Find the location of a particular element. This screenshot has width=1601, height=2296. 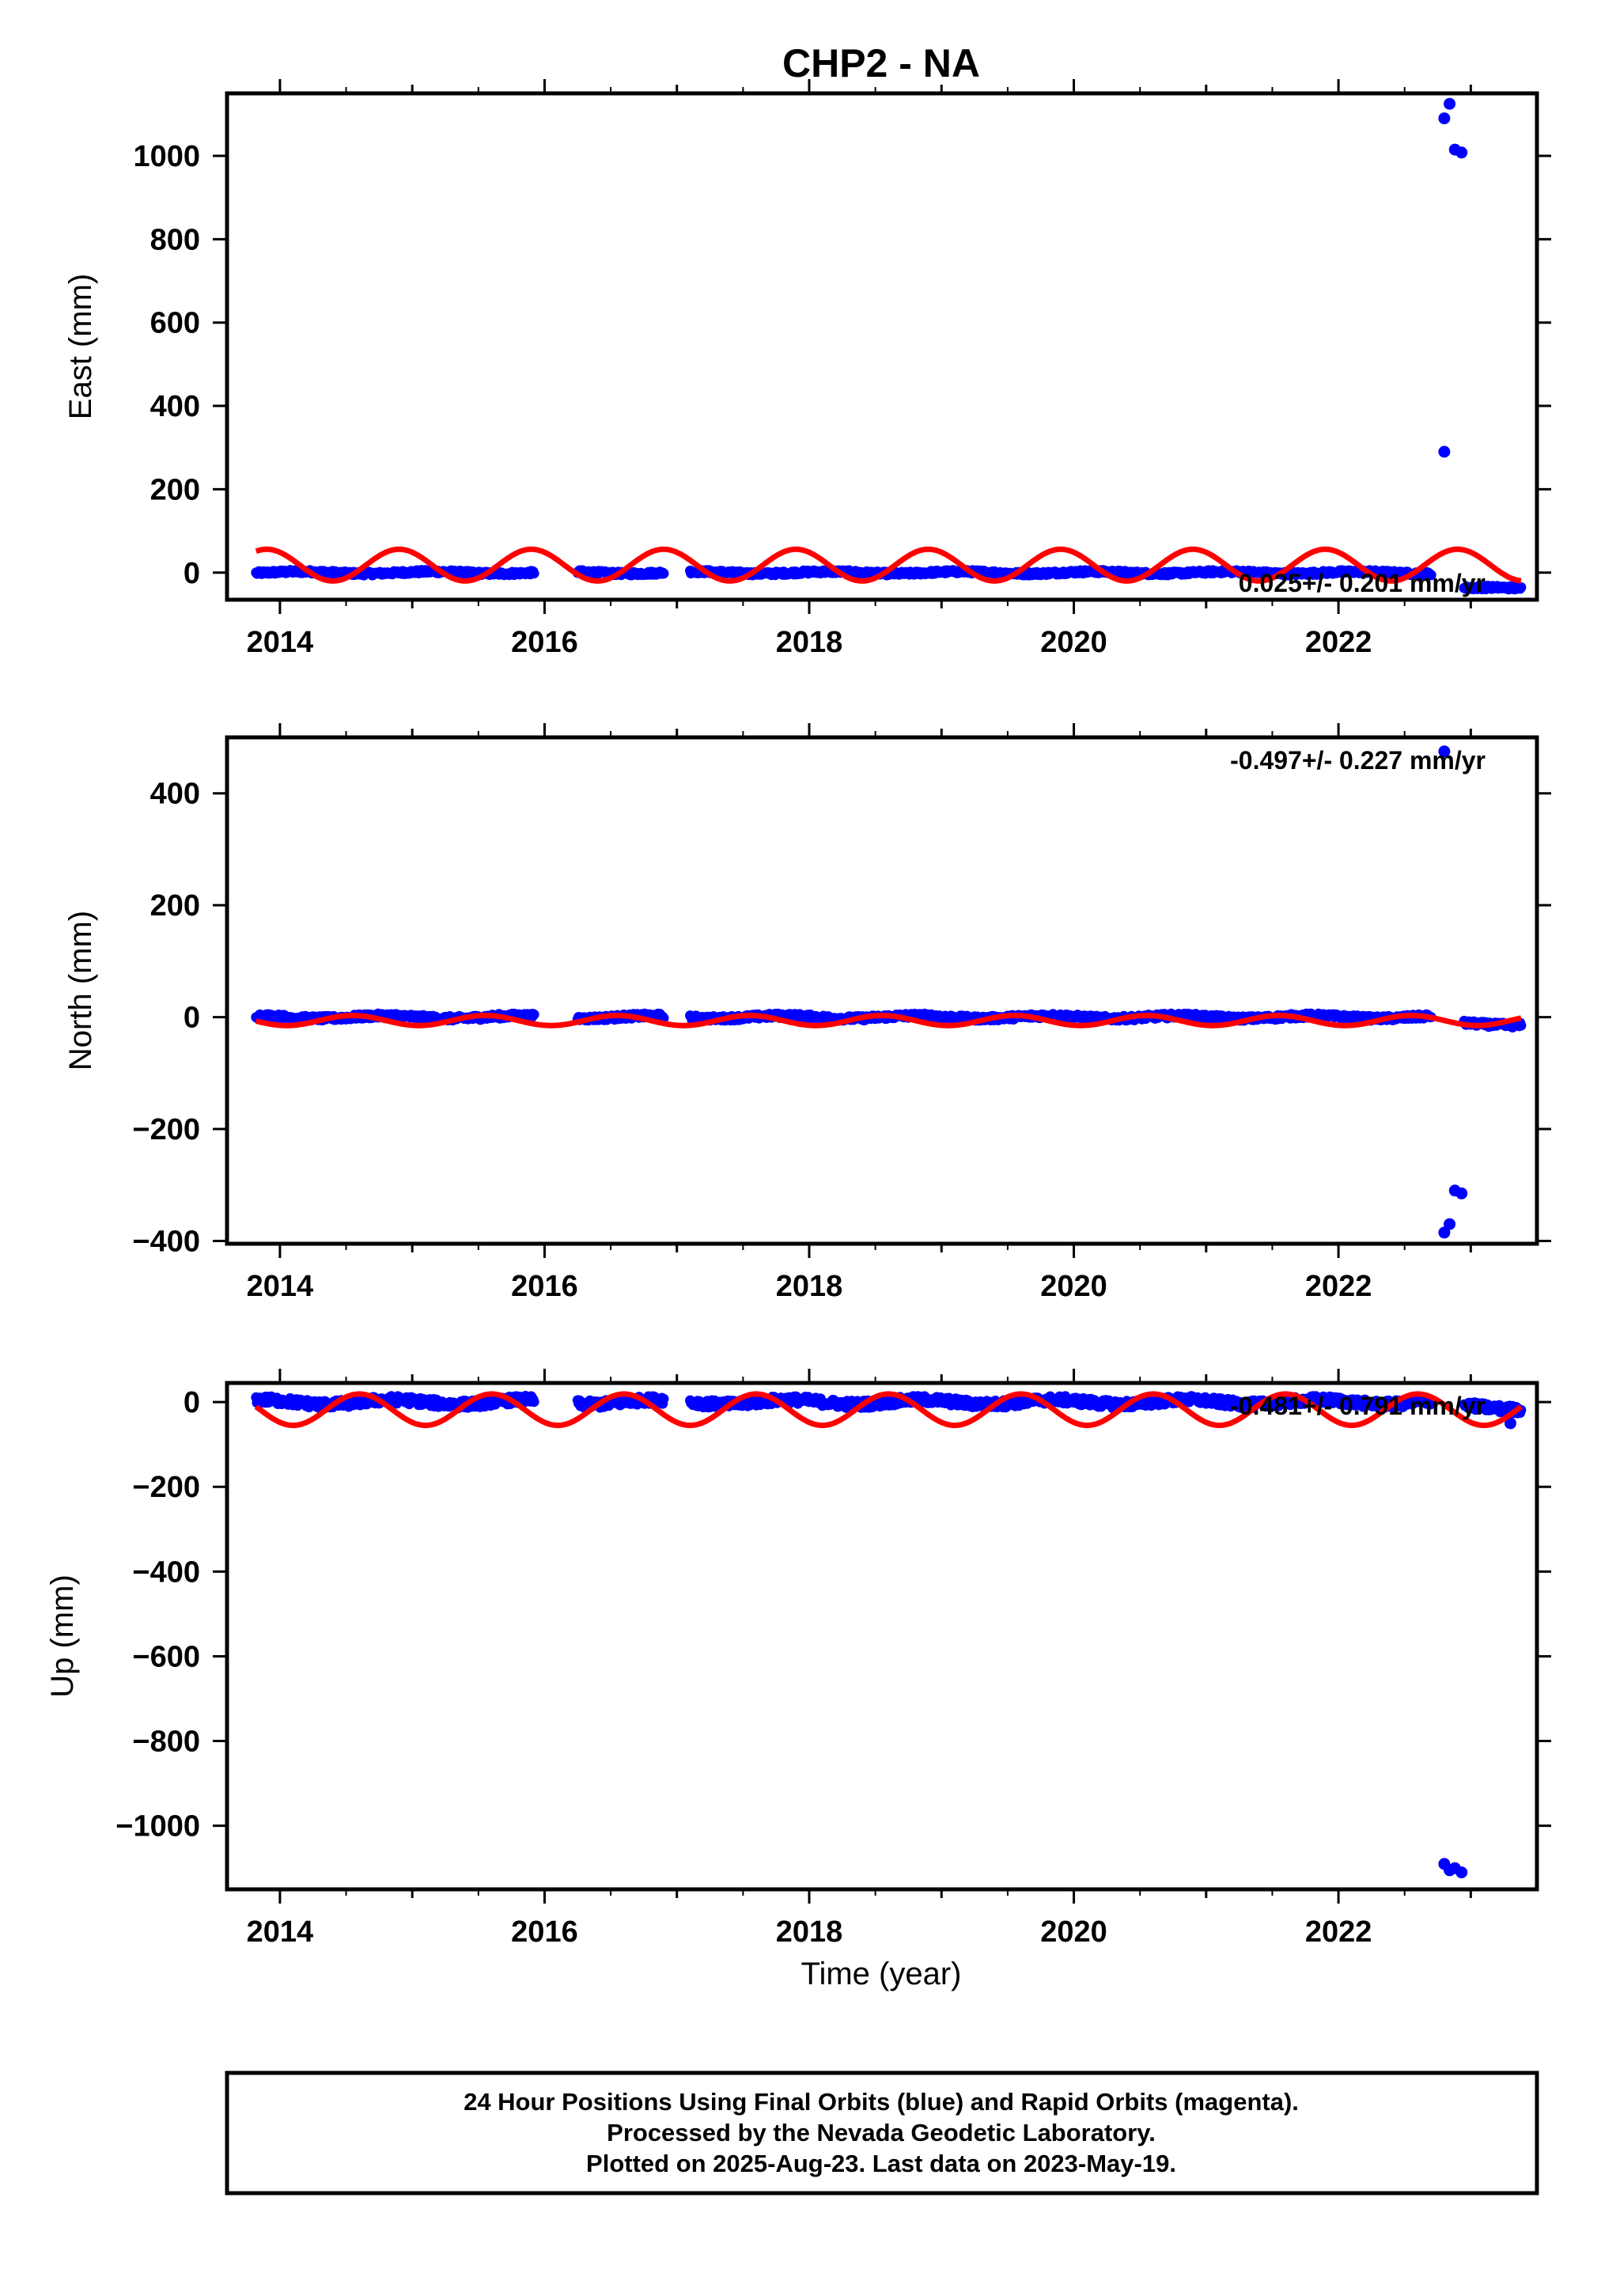

model-curve-up is located at coordinates (889, 1410).